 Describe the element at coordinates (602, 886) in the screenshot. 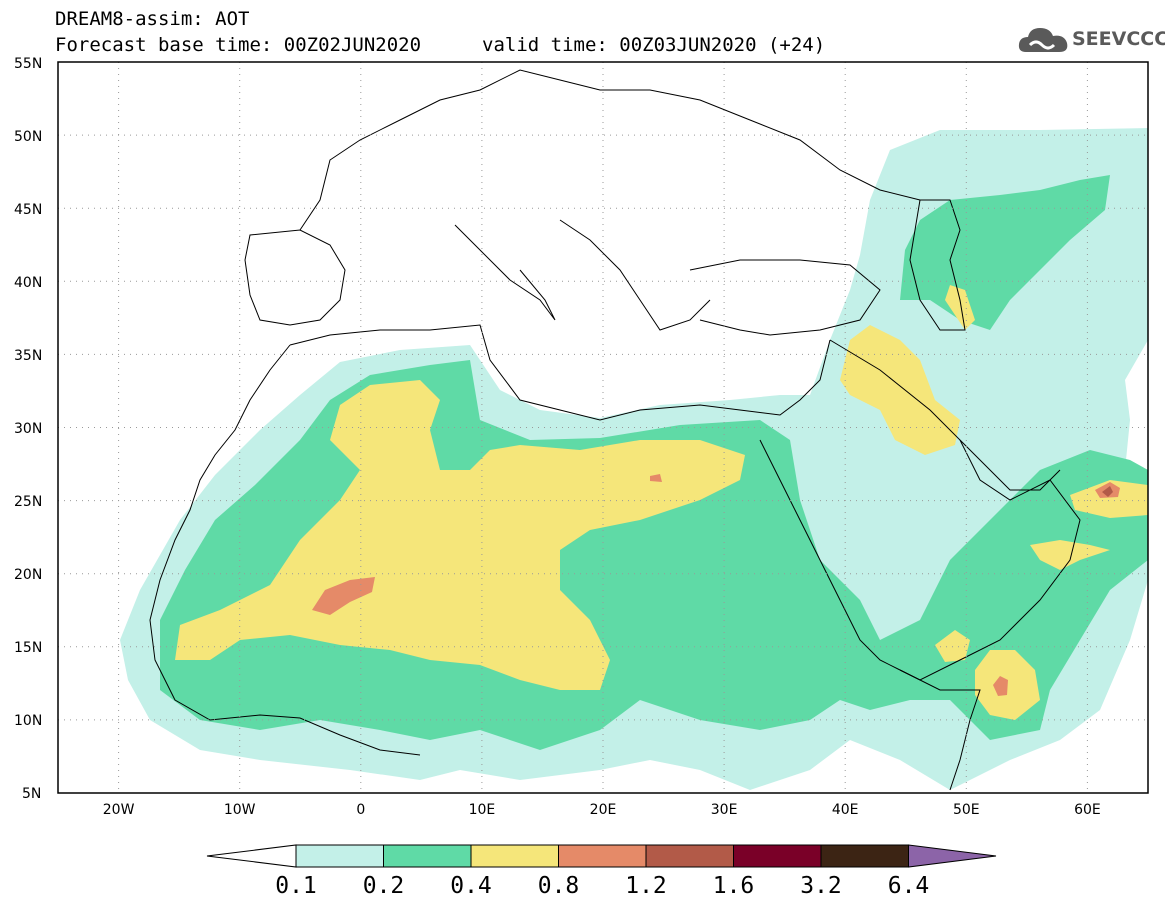

I see `colorbar-labels: 0.1 0.2 0.4 0.8 1.2 1.6 3.2 6.4` at that location.